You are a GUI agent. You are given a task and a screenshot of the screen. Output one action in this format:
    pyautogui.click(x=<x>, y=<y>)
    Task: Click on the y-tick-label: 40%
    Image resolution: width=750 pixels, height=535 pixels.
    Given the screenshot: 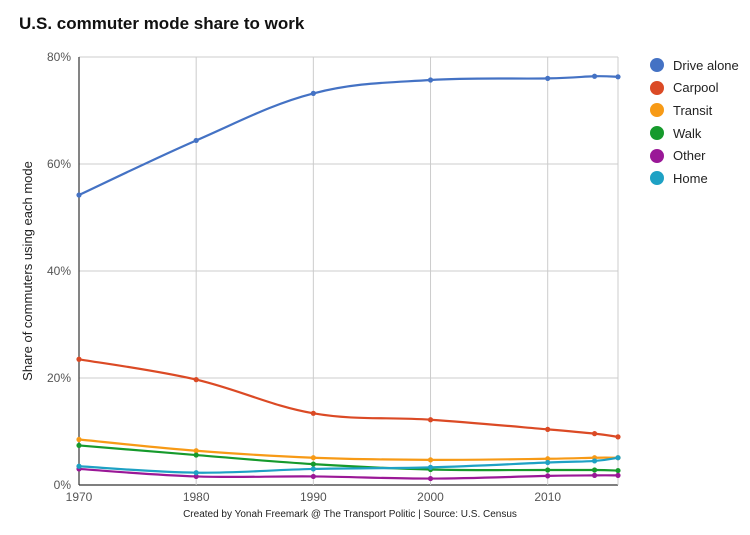 What is the action you would take?
    pyautogui.click(x=59, y=271)
    